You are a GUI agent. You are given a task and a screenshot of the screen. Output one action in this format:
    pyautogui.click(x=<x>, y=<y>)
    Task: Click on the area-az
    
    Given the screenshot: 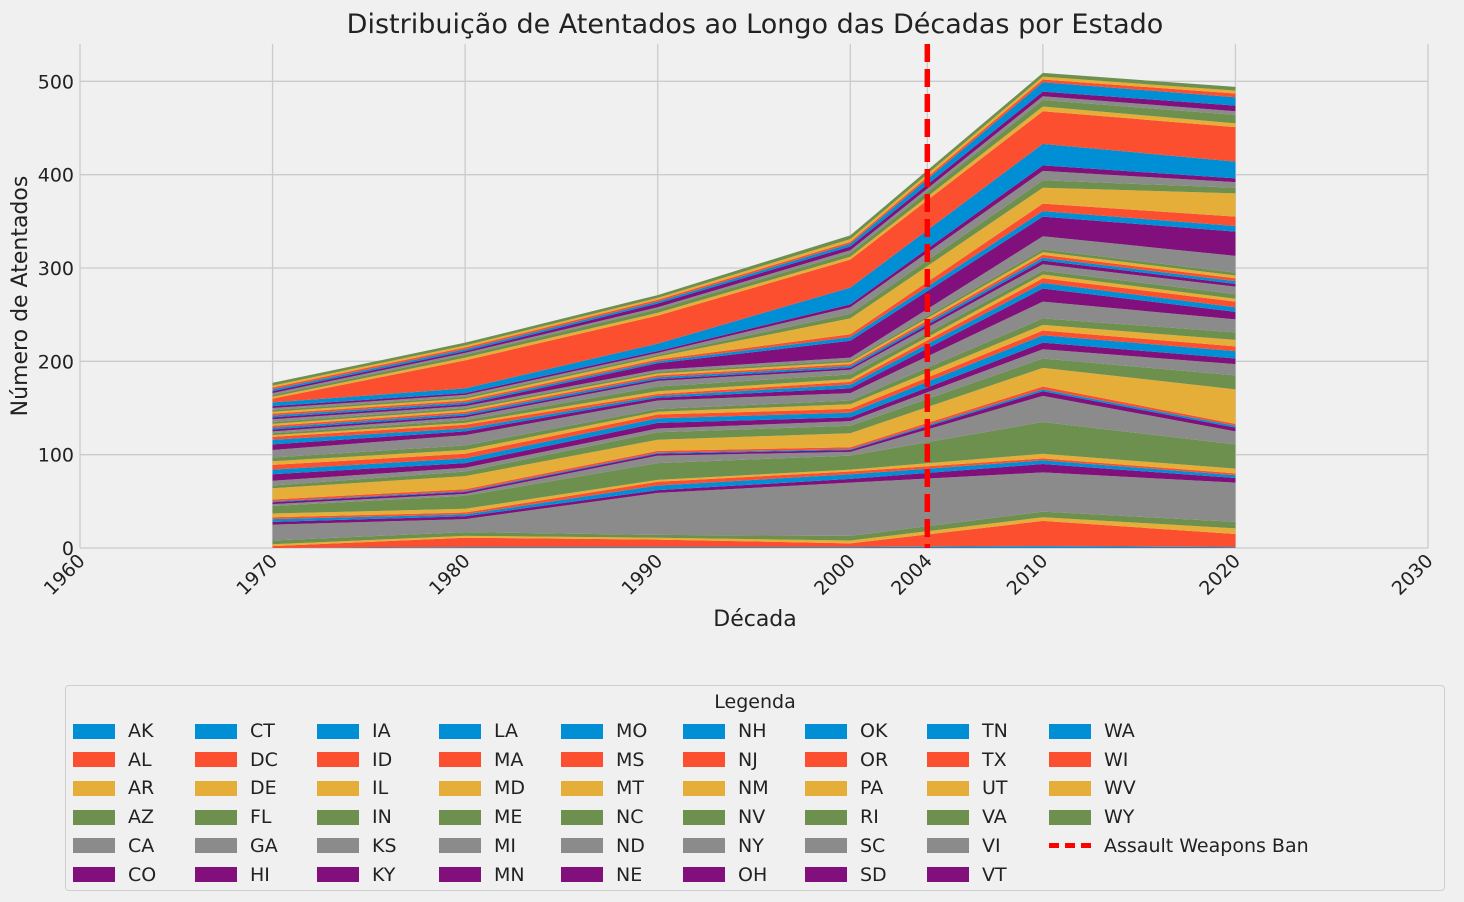 What is the action you would take?
    pyautogui.click(x=754, y=528)
    